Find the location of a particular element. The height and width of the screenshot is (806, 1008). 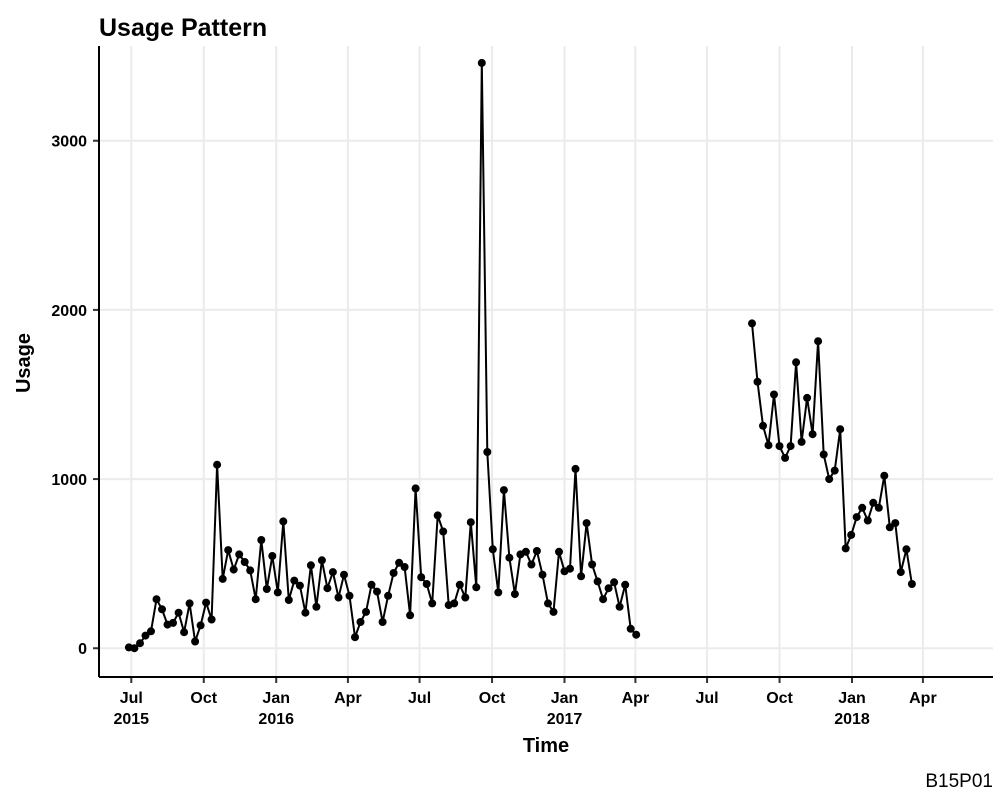

chart-title: Usage Pattern is located at coordinates (183, 28).